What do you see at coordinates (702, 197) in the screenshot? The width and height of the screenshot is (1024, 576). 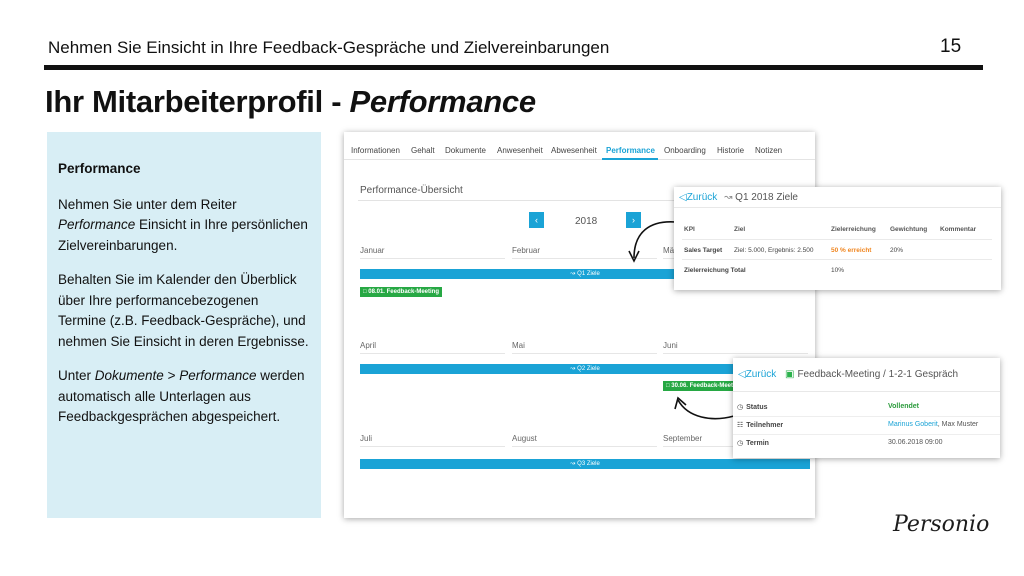 I see `back-label: Zurück` at bounding box center [702, 197].